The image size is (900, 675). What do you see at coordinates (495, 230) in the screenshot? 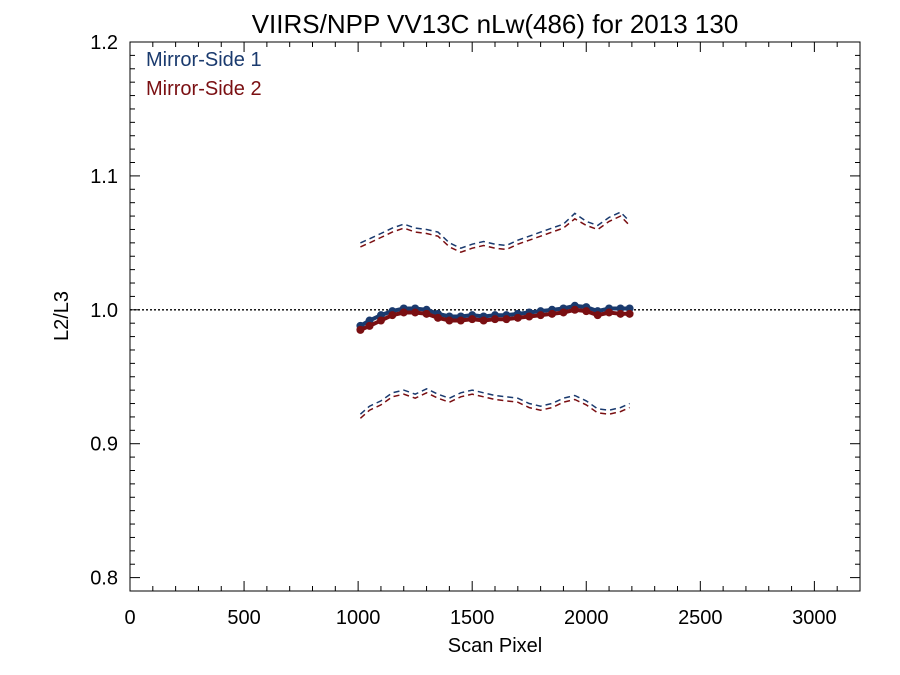
I see `series-ms1-upper-line` at bounding box center [495, 230].